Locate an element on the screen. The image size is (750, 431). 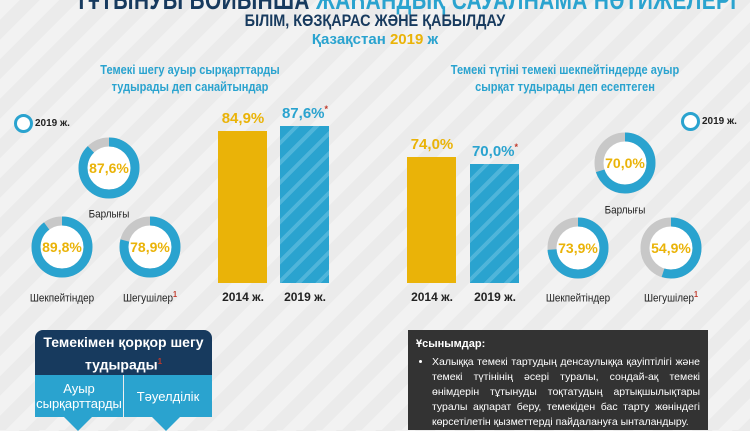
donut-chart: 73,9% is located at coordinates (578, 248).